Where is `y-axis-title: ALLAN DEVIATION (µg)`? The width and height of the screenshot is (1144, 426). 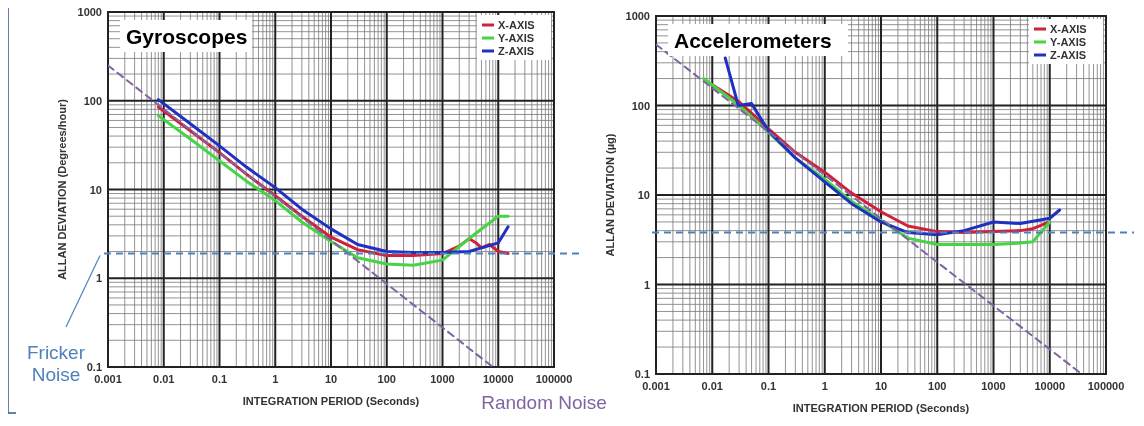 y-axis-title: ALLAN DEVIATION (µg) is located at coordinates (610, 195).